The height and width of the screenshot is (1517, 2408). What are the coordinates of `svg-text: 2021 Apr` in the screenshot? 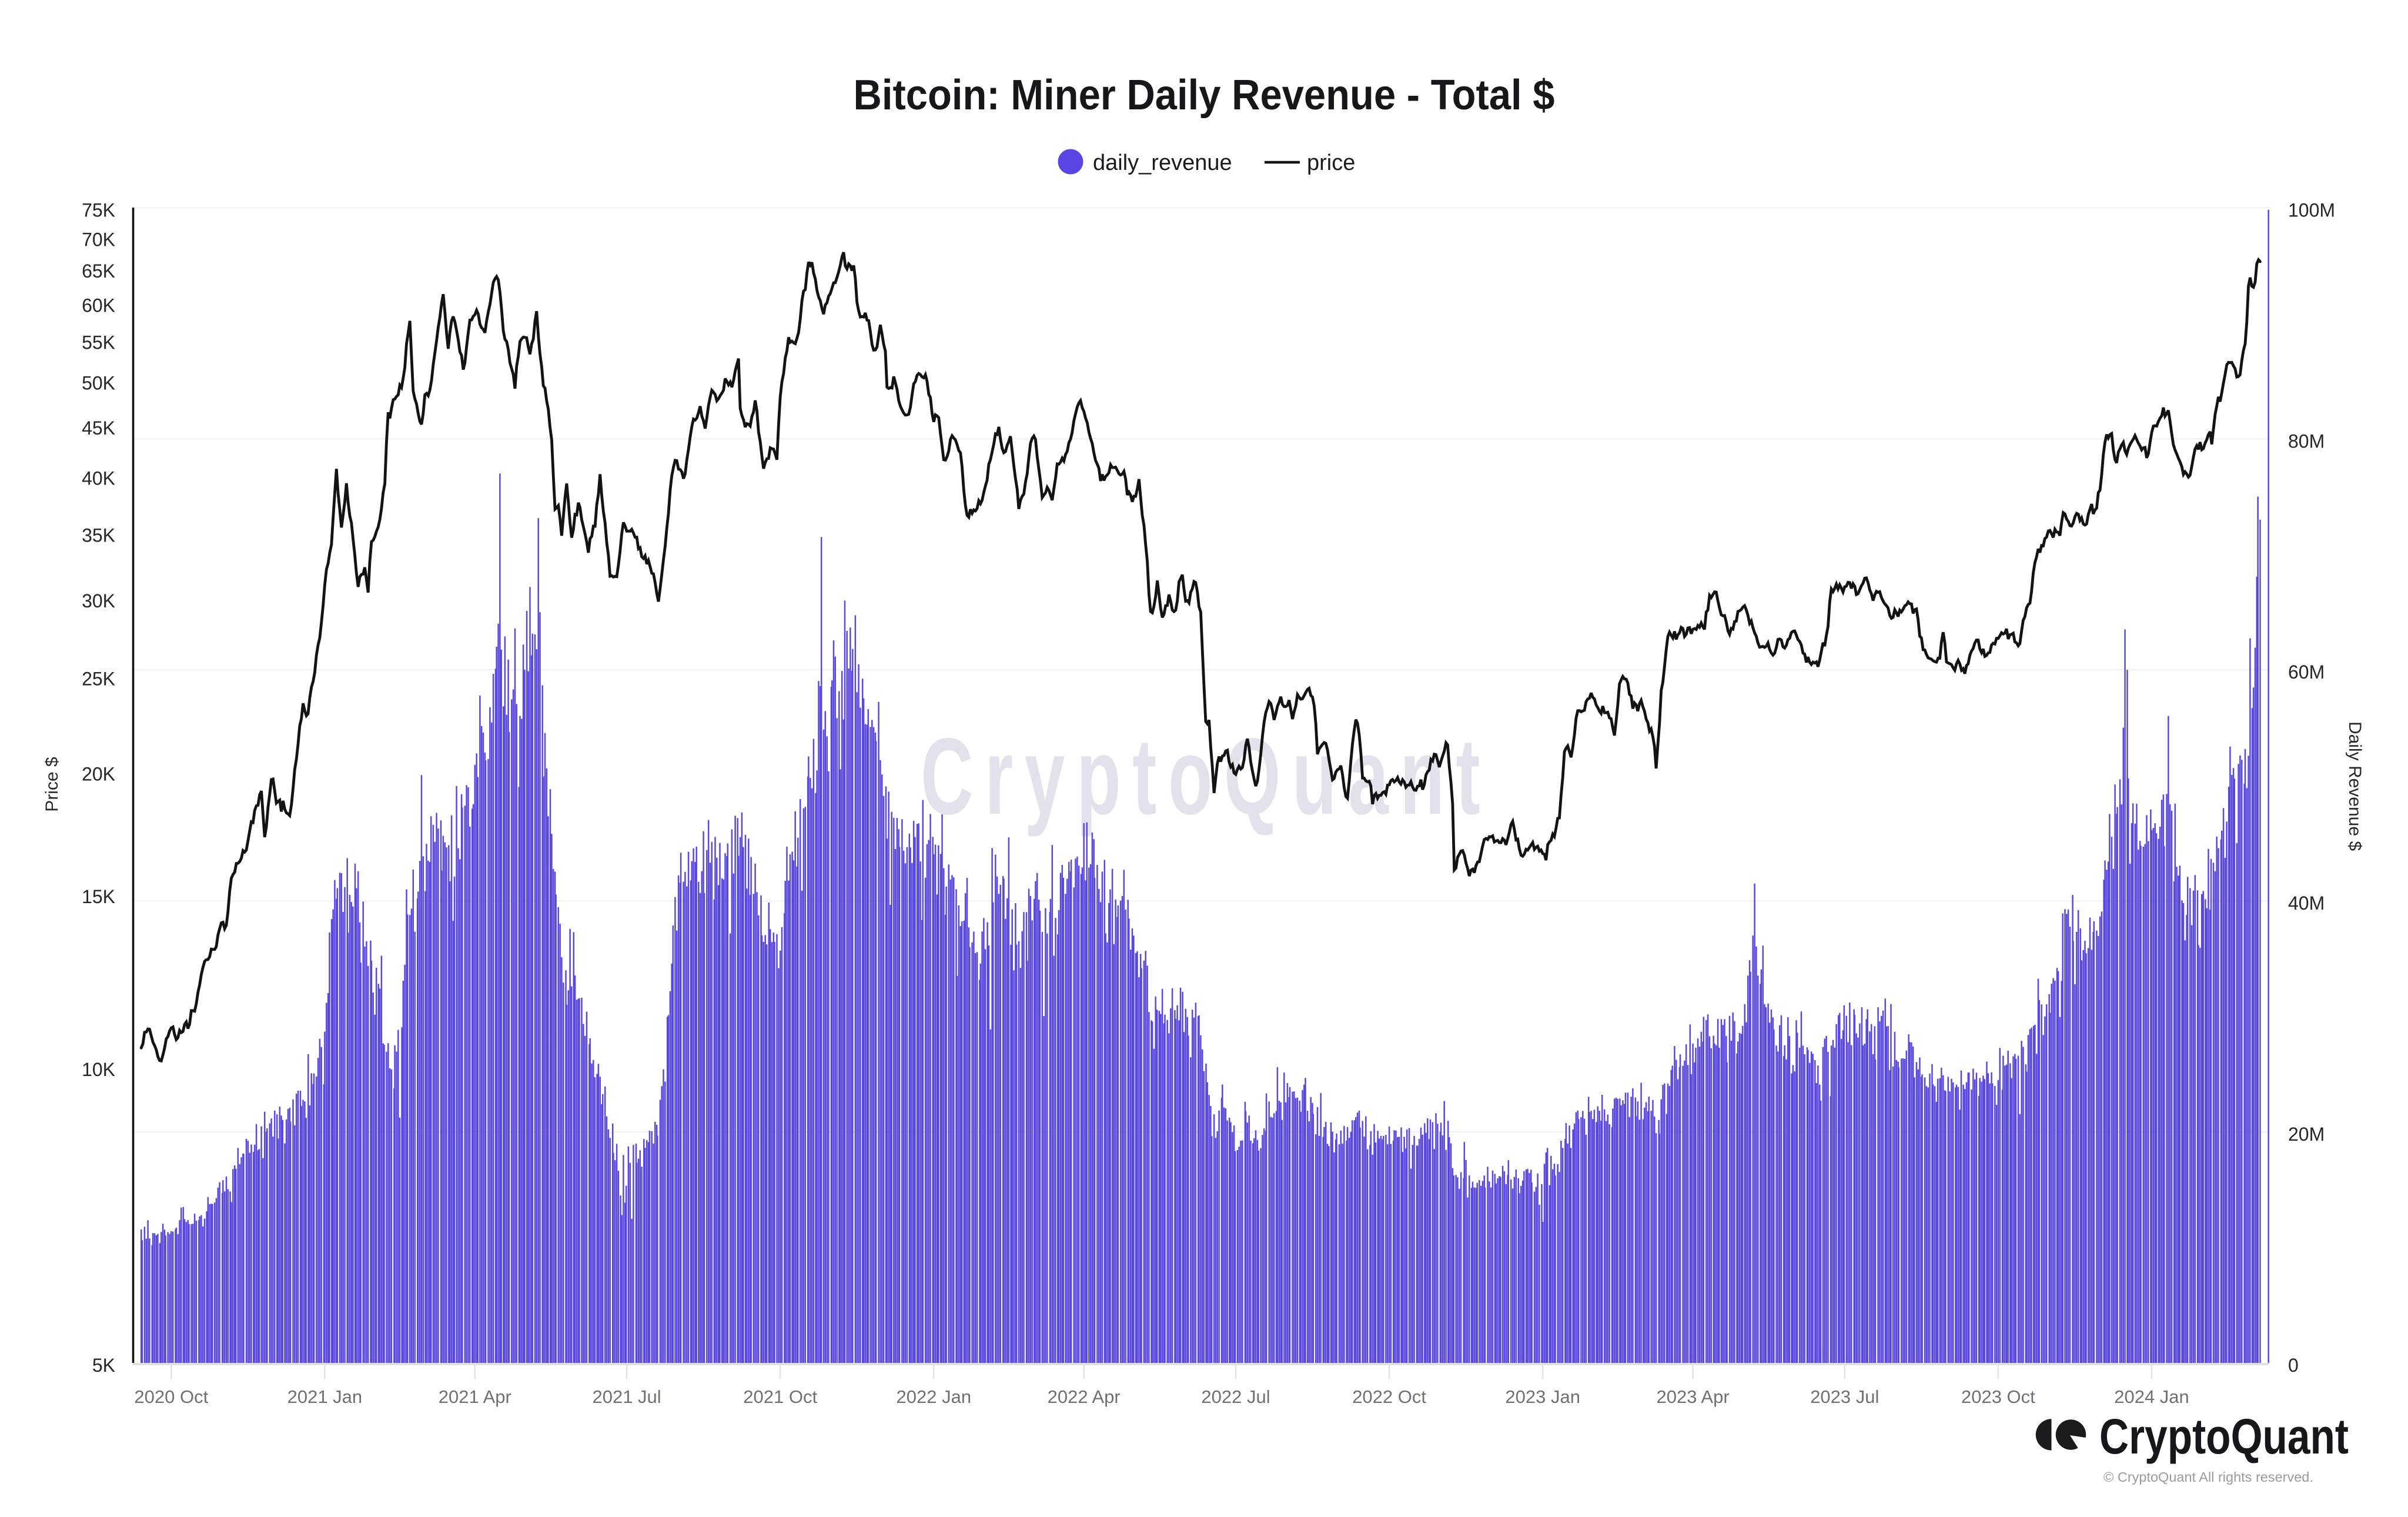 It's located at (475, 1396).